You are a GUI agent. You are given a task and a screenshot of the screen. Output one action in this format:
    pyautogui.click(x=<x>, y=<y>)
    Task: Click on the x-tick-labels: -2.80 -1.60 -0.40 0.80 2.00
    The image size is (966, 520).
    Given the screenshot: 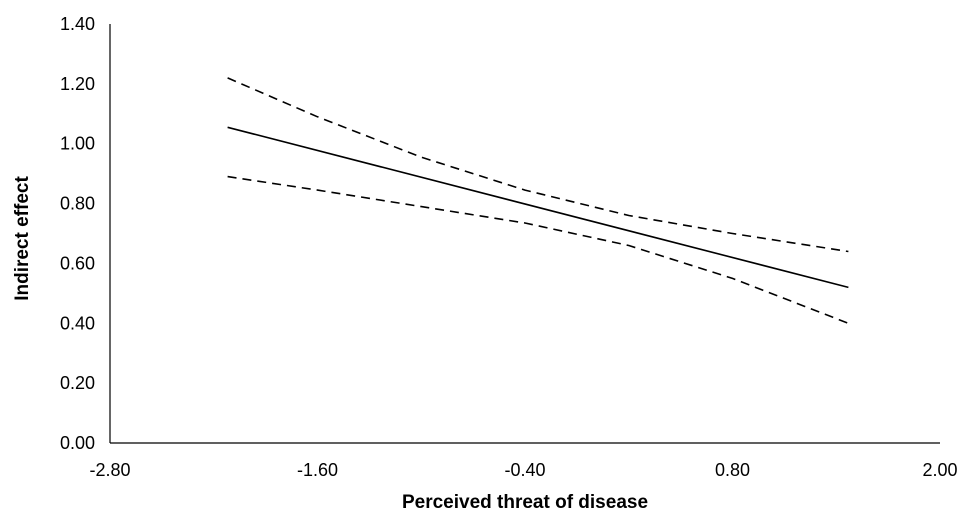 What is the action you would take?
    pyautogui.click(x=523, y=470)
    